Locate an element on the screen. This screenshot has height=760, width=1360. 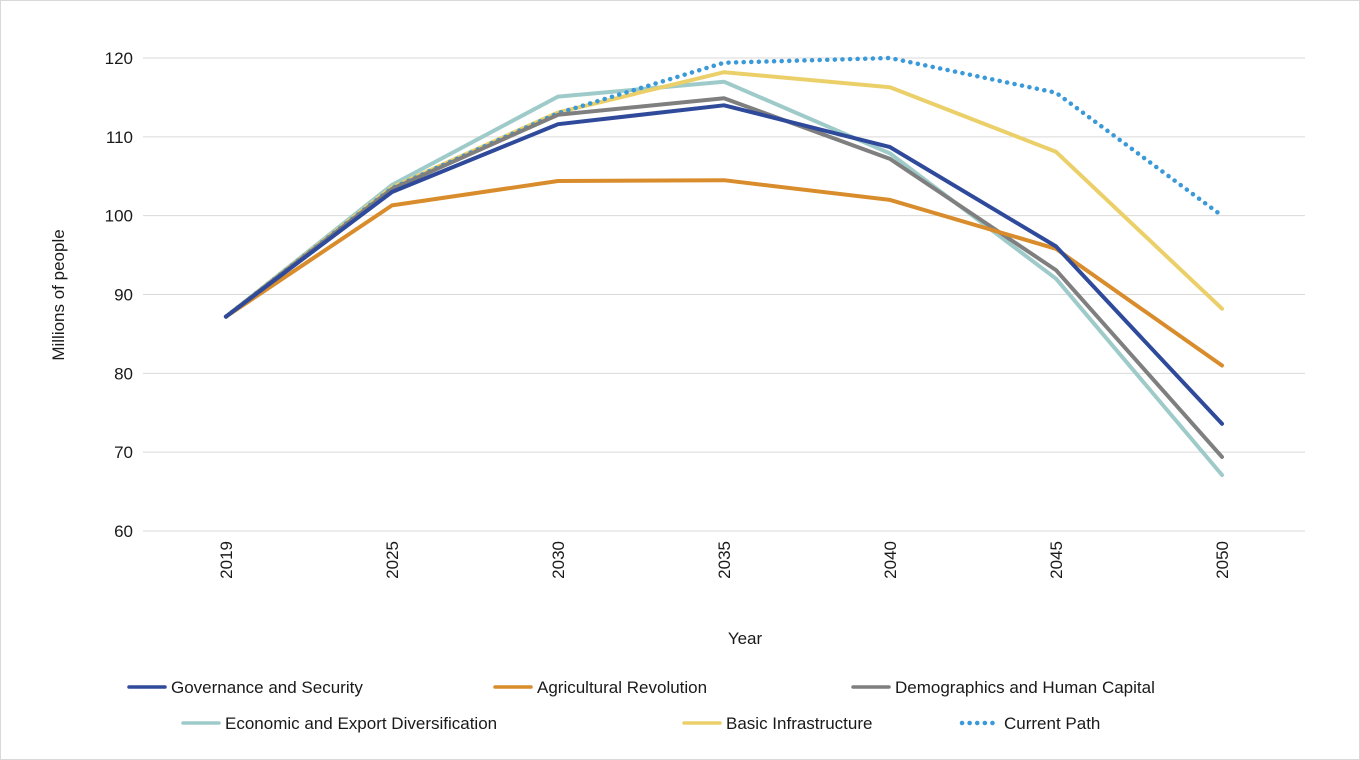
x-axis-title: Year is located at coordinates (745, 638).